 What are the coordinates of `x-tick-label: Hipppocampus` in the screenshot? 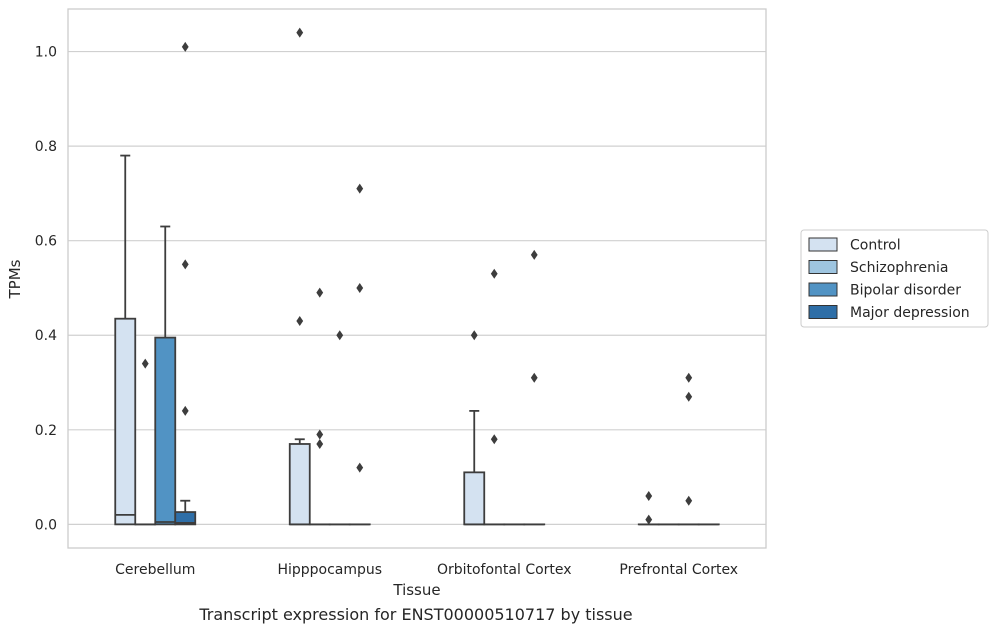 It's located at (329, 570).